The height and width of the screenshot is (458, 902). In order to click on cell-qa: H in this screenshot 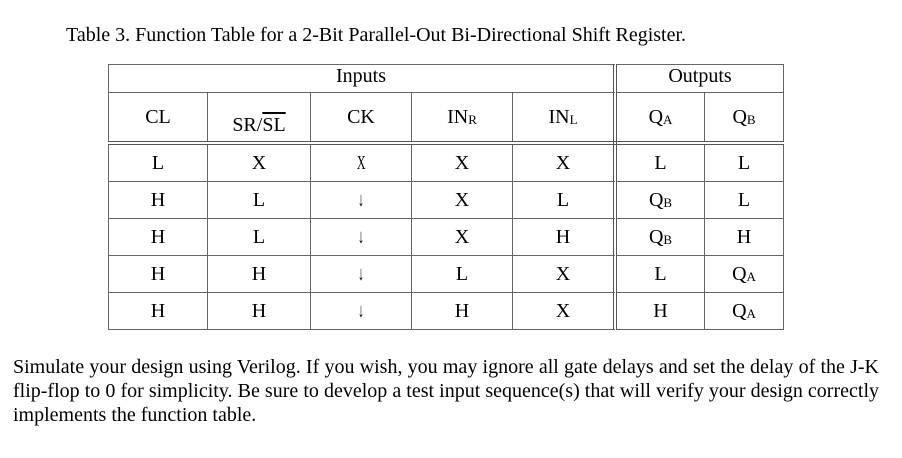, I will do `click(659, 311)`.